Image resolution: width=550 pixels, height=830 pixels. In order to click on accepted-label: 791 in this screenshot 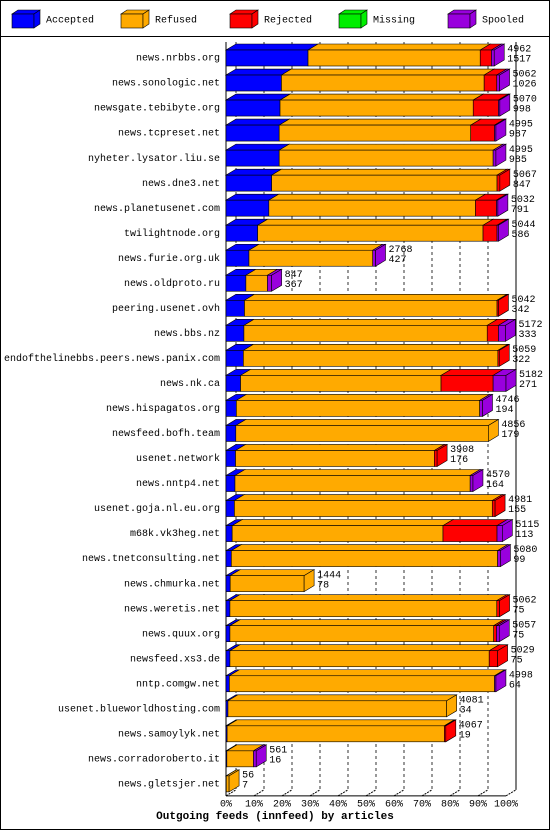, I will do `click(520, 210)`.